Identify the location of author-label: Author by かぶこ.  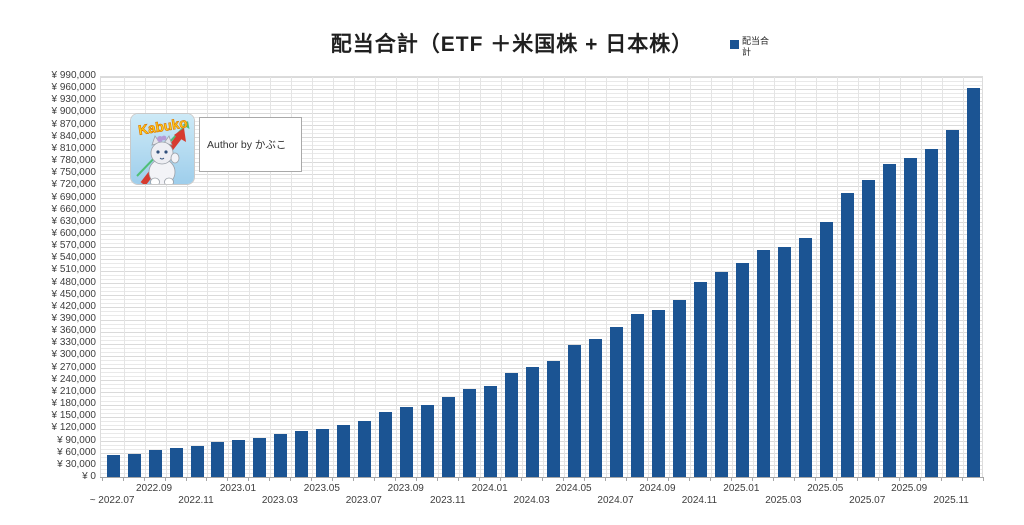
(247, 145).